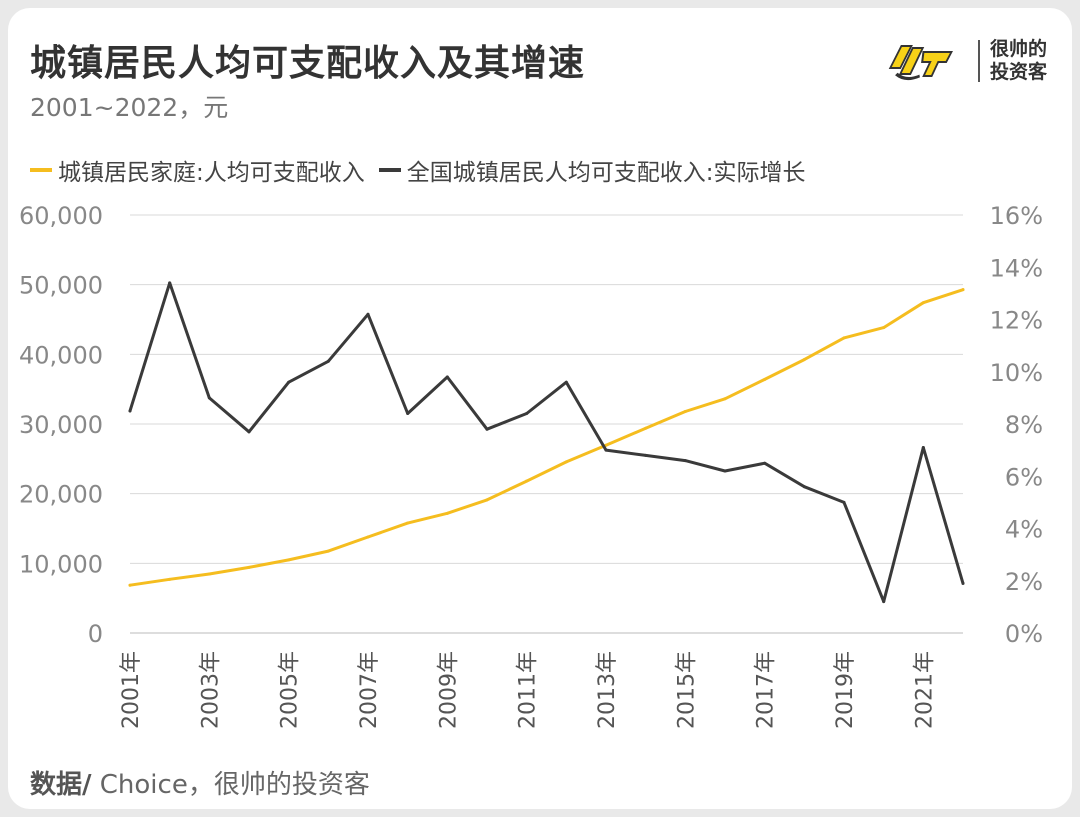  Describe the element at coordinates (528, 690) in the screenshot. I see `x-tick-label: 2011年` at that location.